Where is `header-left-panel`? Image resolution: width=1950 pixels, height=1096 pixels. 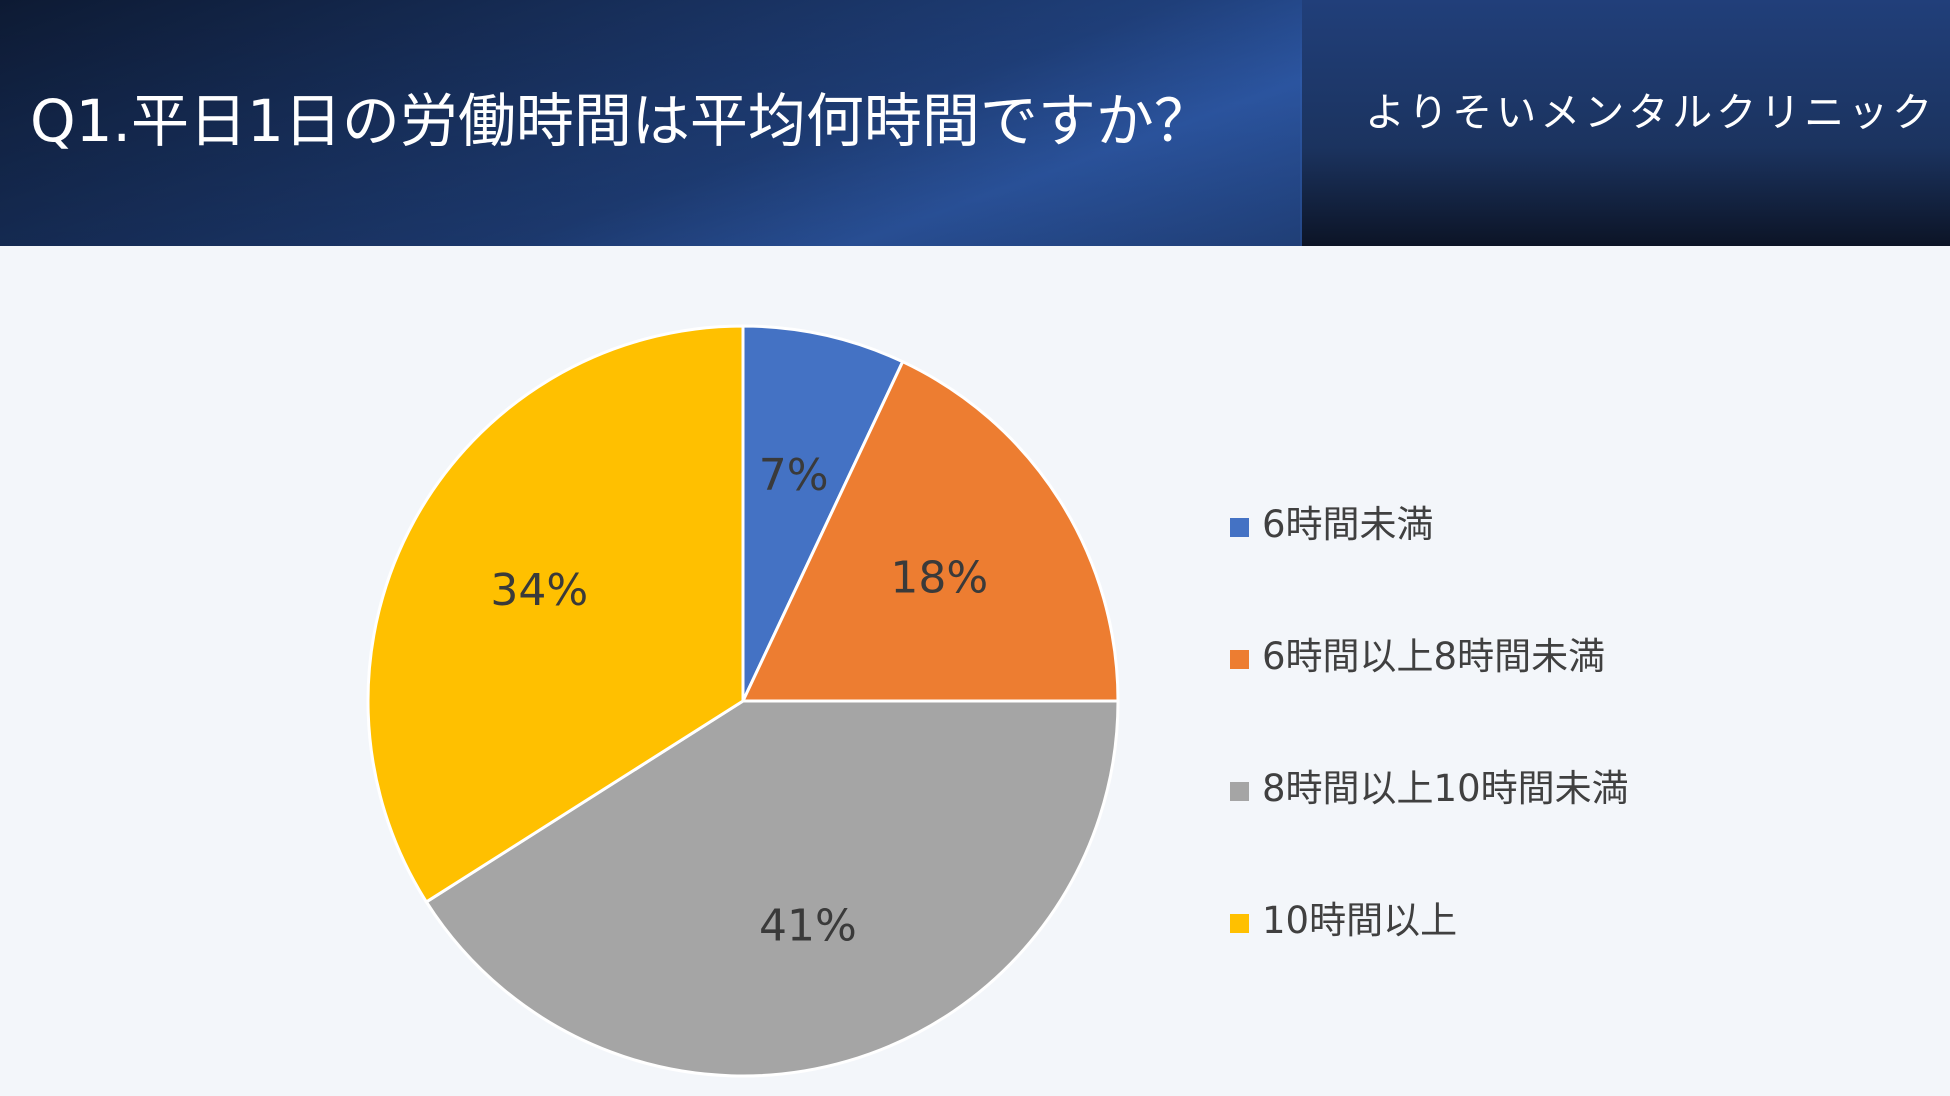
header-left-panel is located at coordinates (650, 123).